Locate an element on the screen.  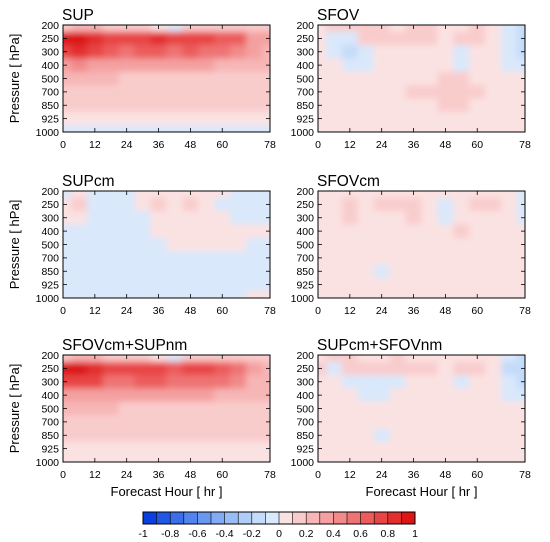
x-tick-label: 60 is located at coordinates (477, 145).